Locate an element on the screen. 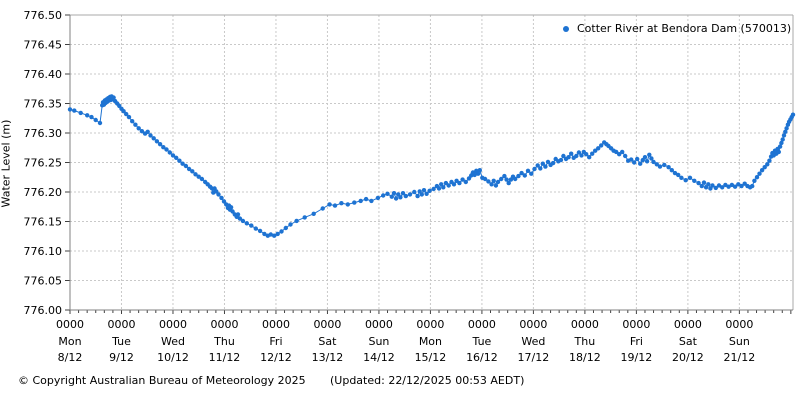 This screenshot has height=400, width=800. updated-timestamp: (Updated: 22/12/2025 00:53 AEDT) is located at coordinates (427, 380).